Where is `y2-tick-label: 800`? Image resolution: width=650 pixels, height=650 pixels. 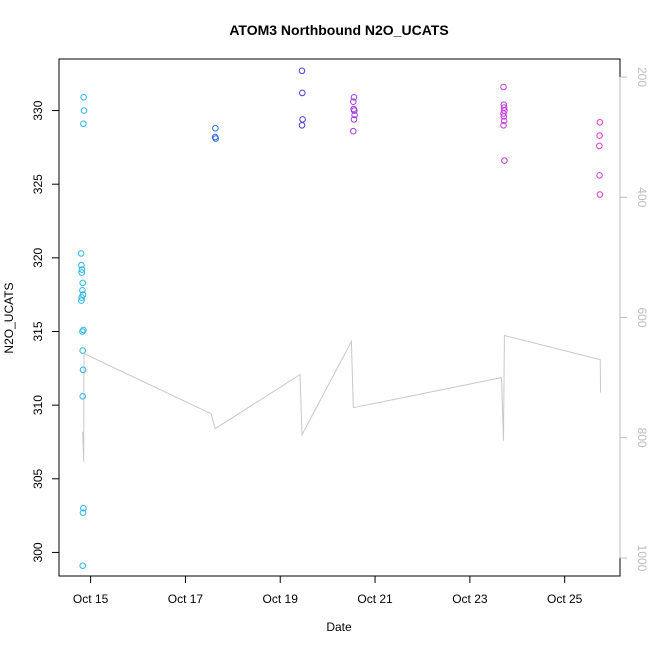 y2-tick-label: 800 is located at coordinates (642, 438).